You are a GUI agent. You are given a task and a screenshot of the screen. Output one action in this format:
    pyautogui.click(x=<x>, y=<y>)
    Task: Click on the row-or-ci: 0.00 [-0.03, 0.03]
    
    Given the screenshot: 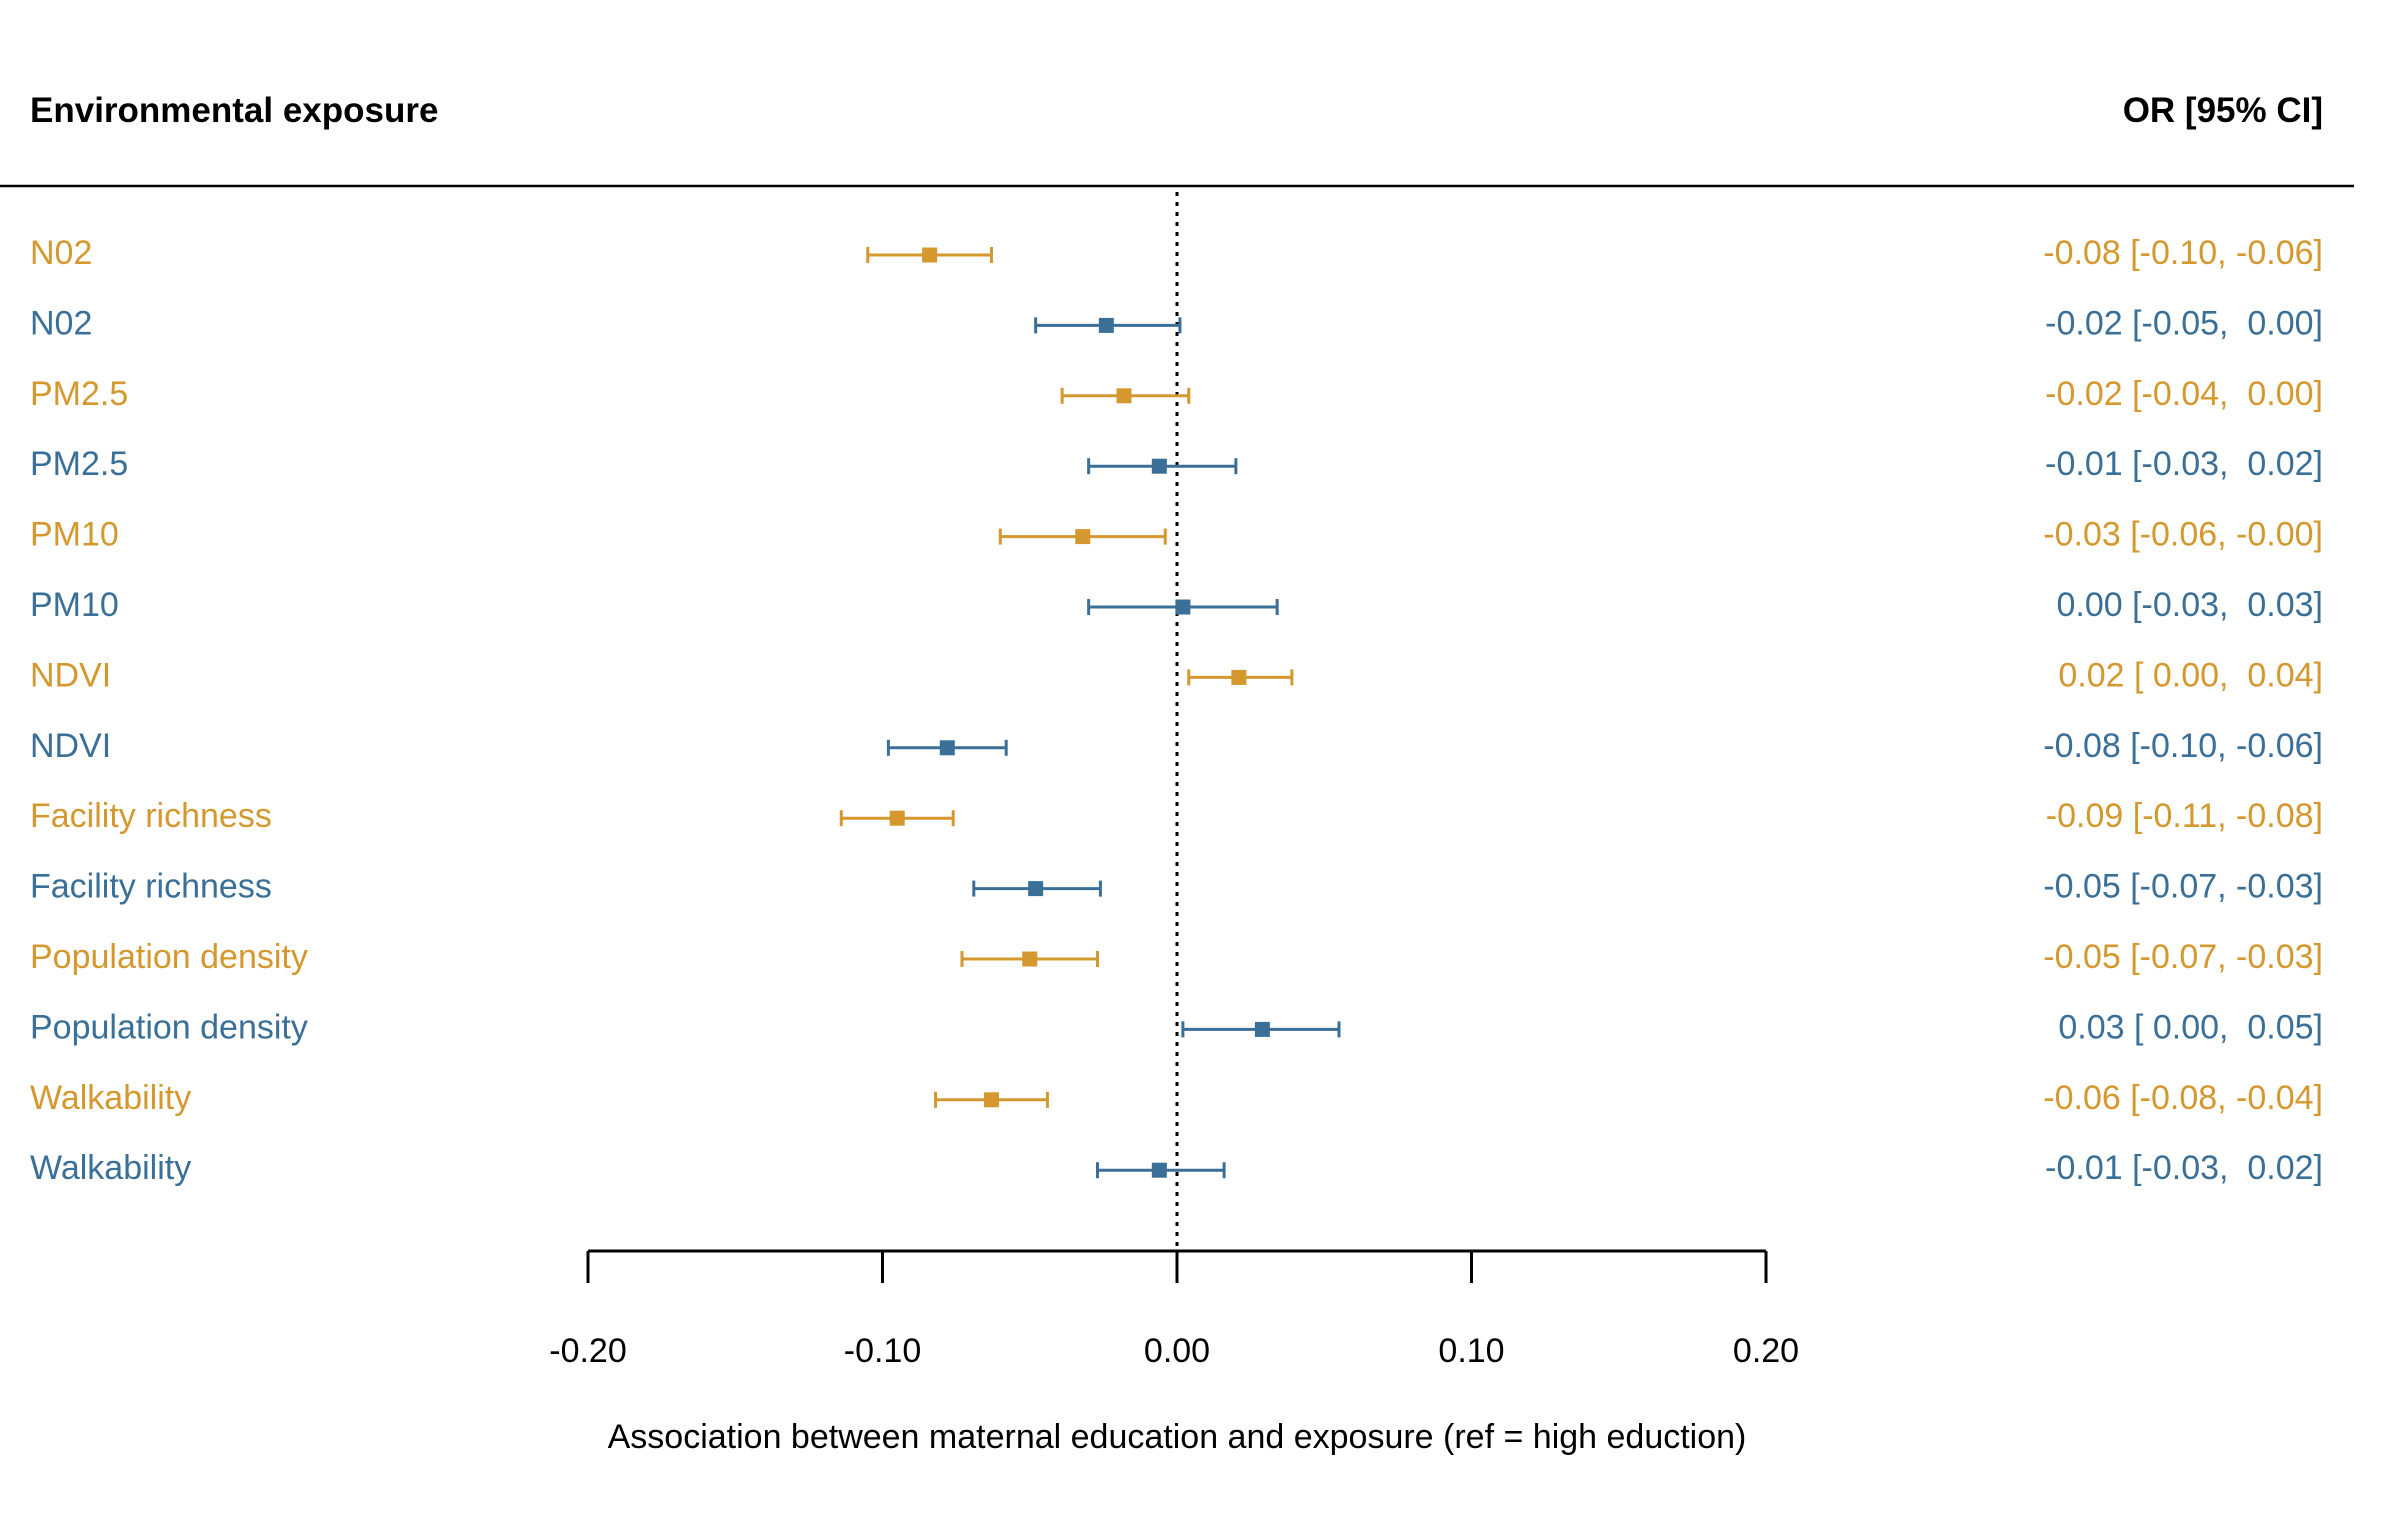 What is the action you would take?
    pyautogui.click(x=2189, y=605)
    